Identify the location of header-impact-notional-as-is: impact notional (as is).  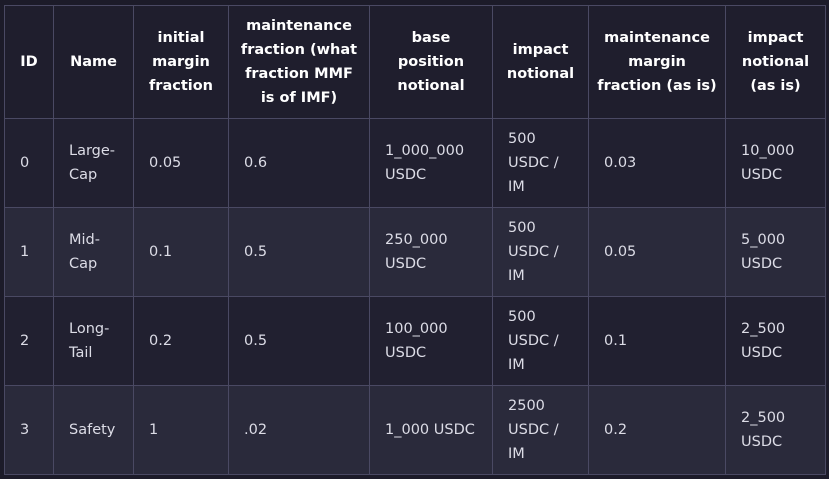
(775, 62).